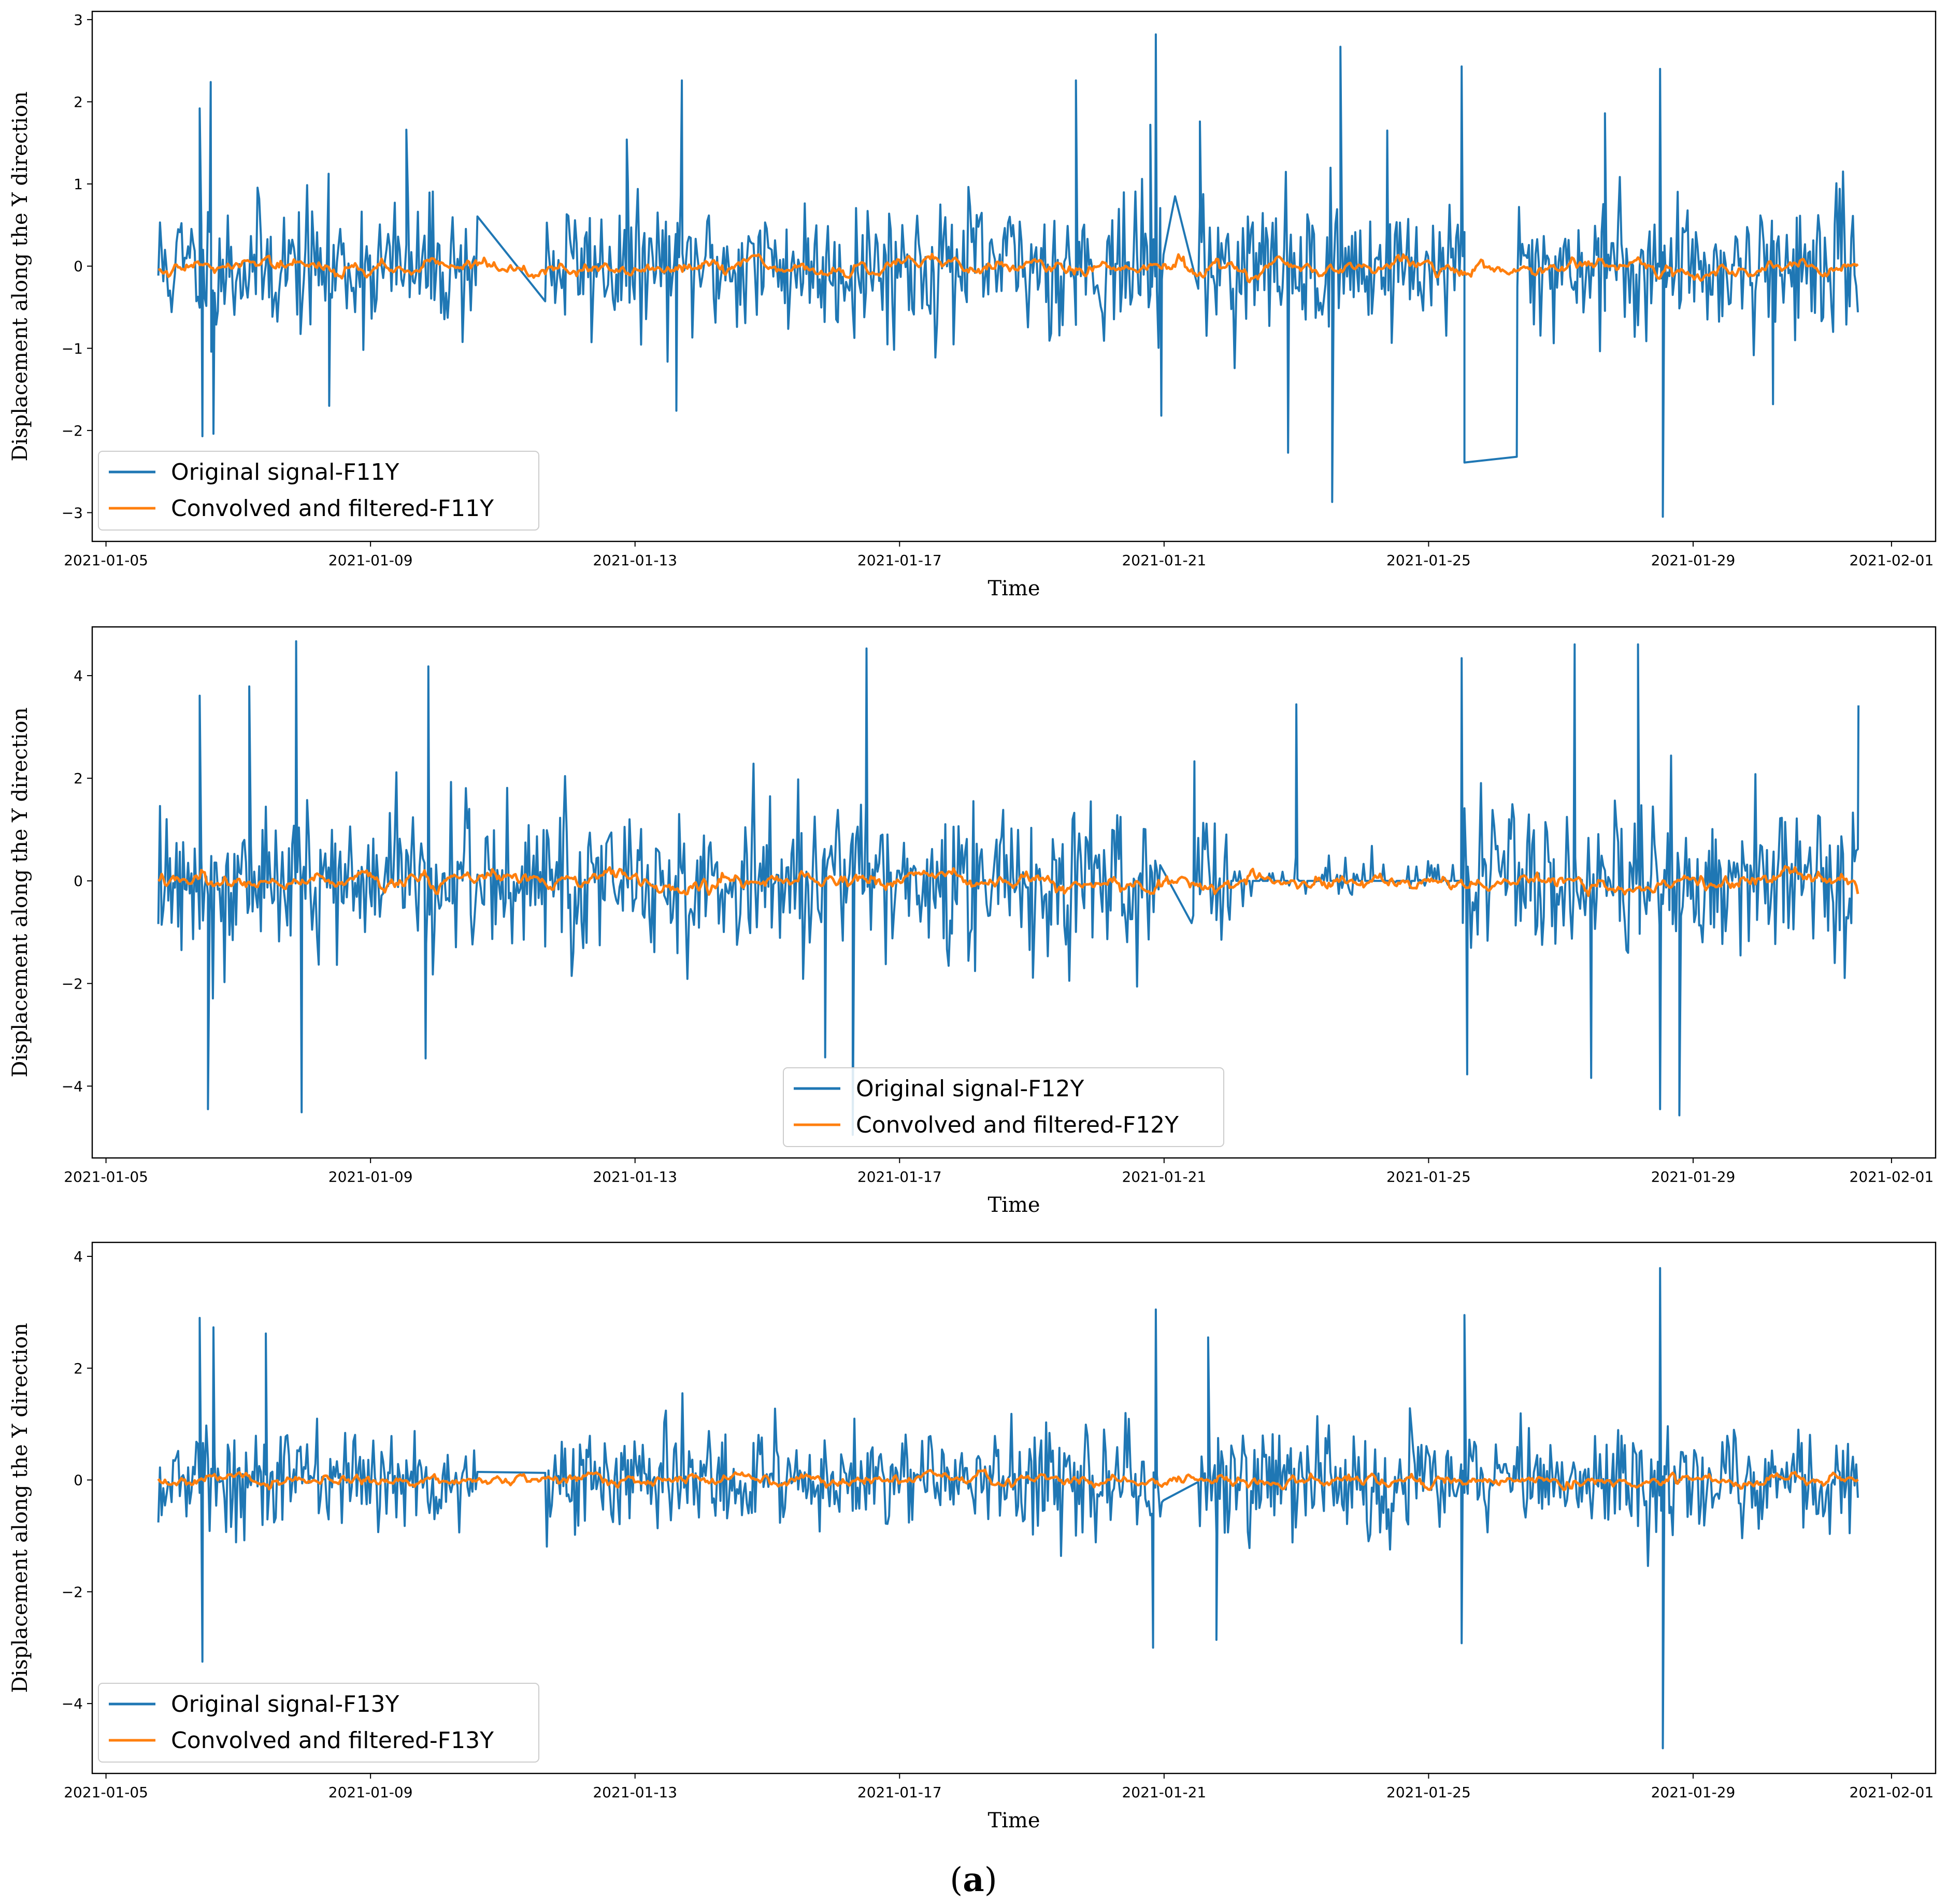 The width and height of the screenshot is (1947, 1904). I want to click on caption-close: ), so click(990, 1880).